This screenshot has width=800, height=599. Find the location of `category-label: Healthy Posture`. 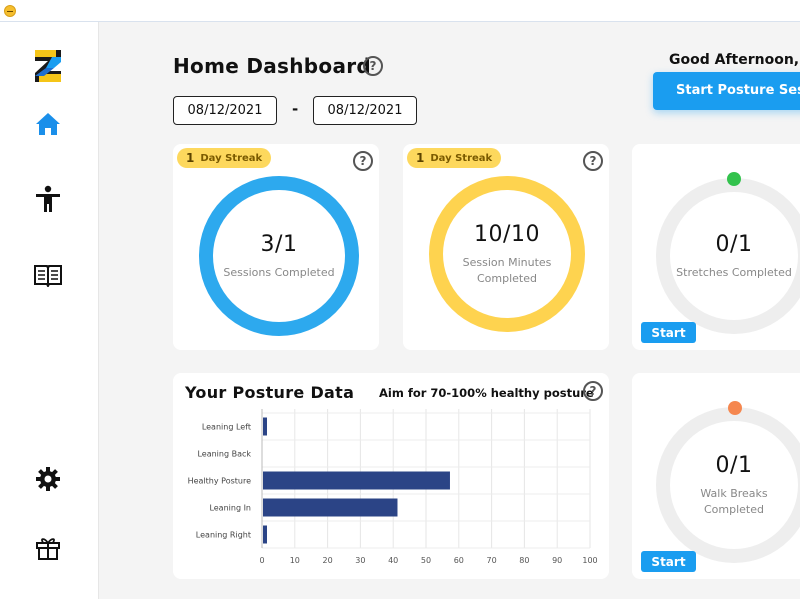

category-label: Healthy Posture is located at coordinates (219, 481).